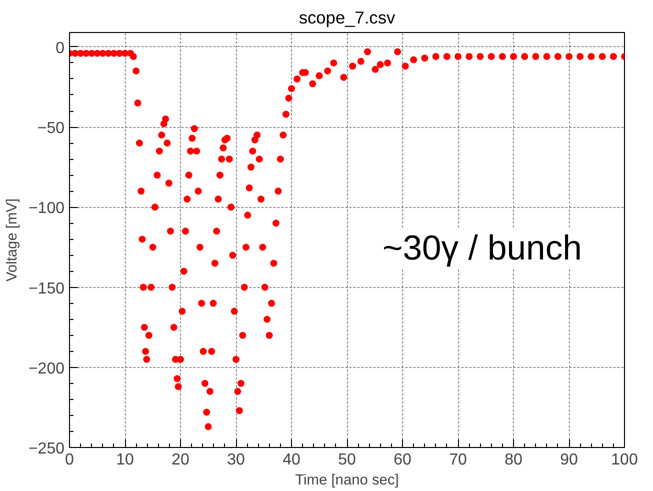 The width and height of the screenshot is (653, 491). What do you see at coordinates (482, 249) in the screenshot?
I see `annotation: ~30γ / bunch` at bounding box center [482, 249].